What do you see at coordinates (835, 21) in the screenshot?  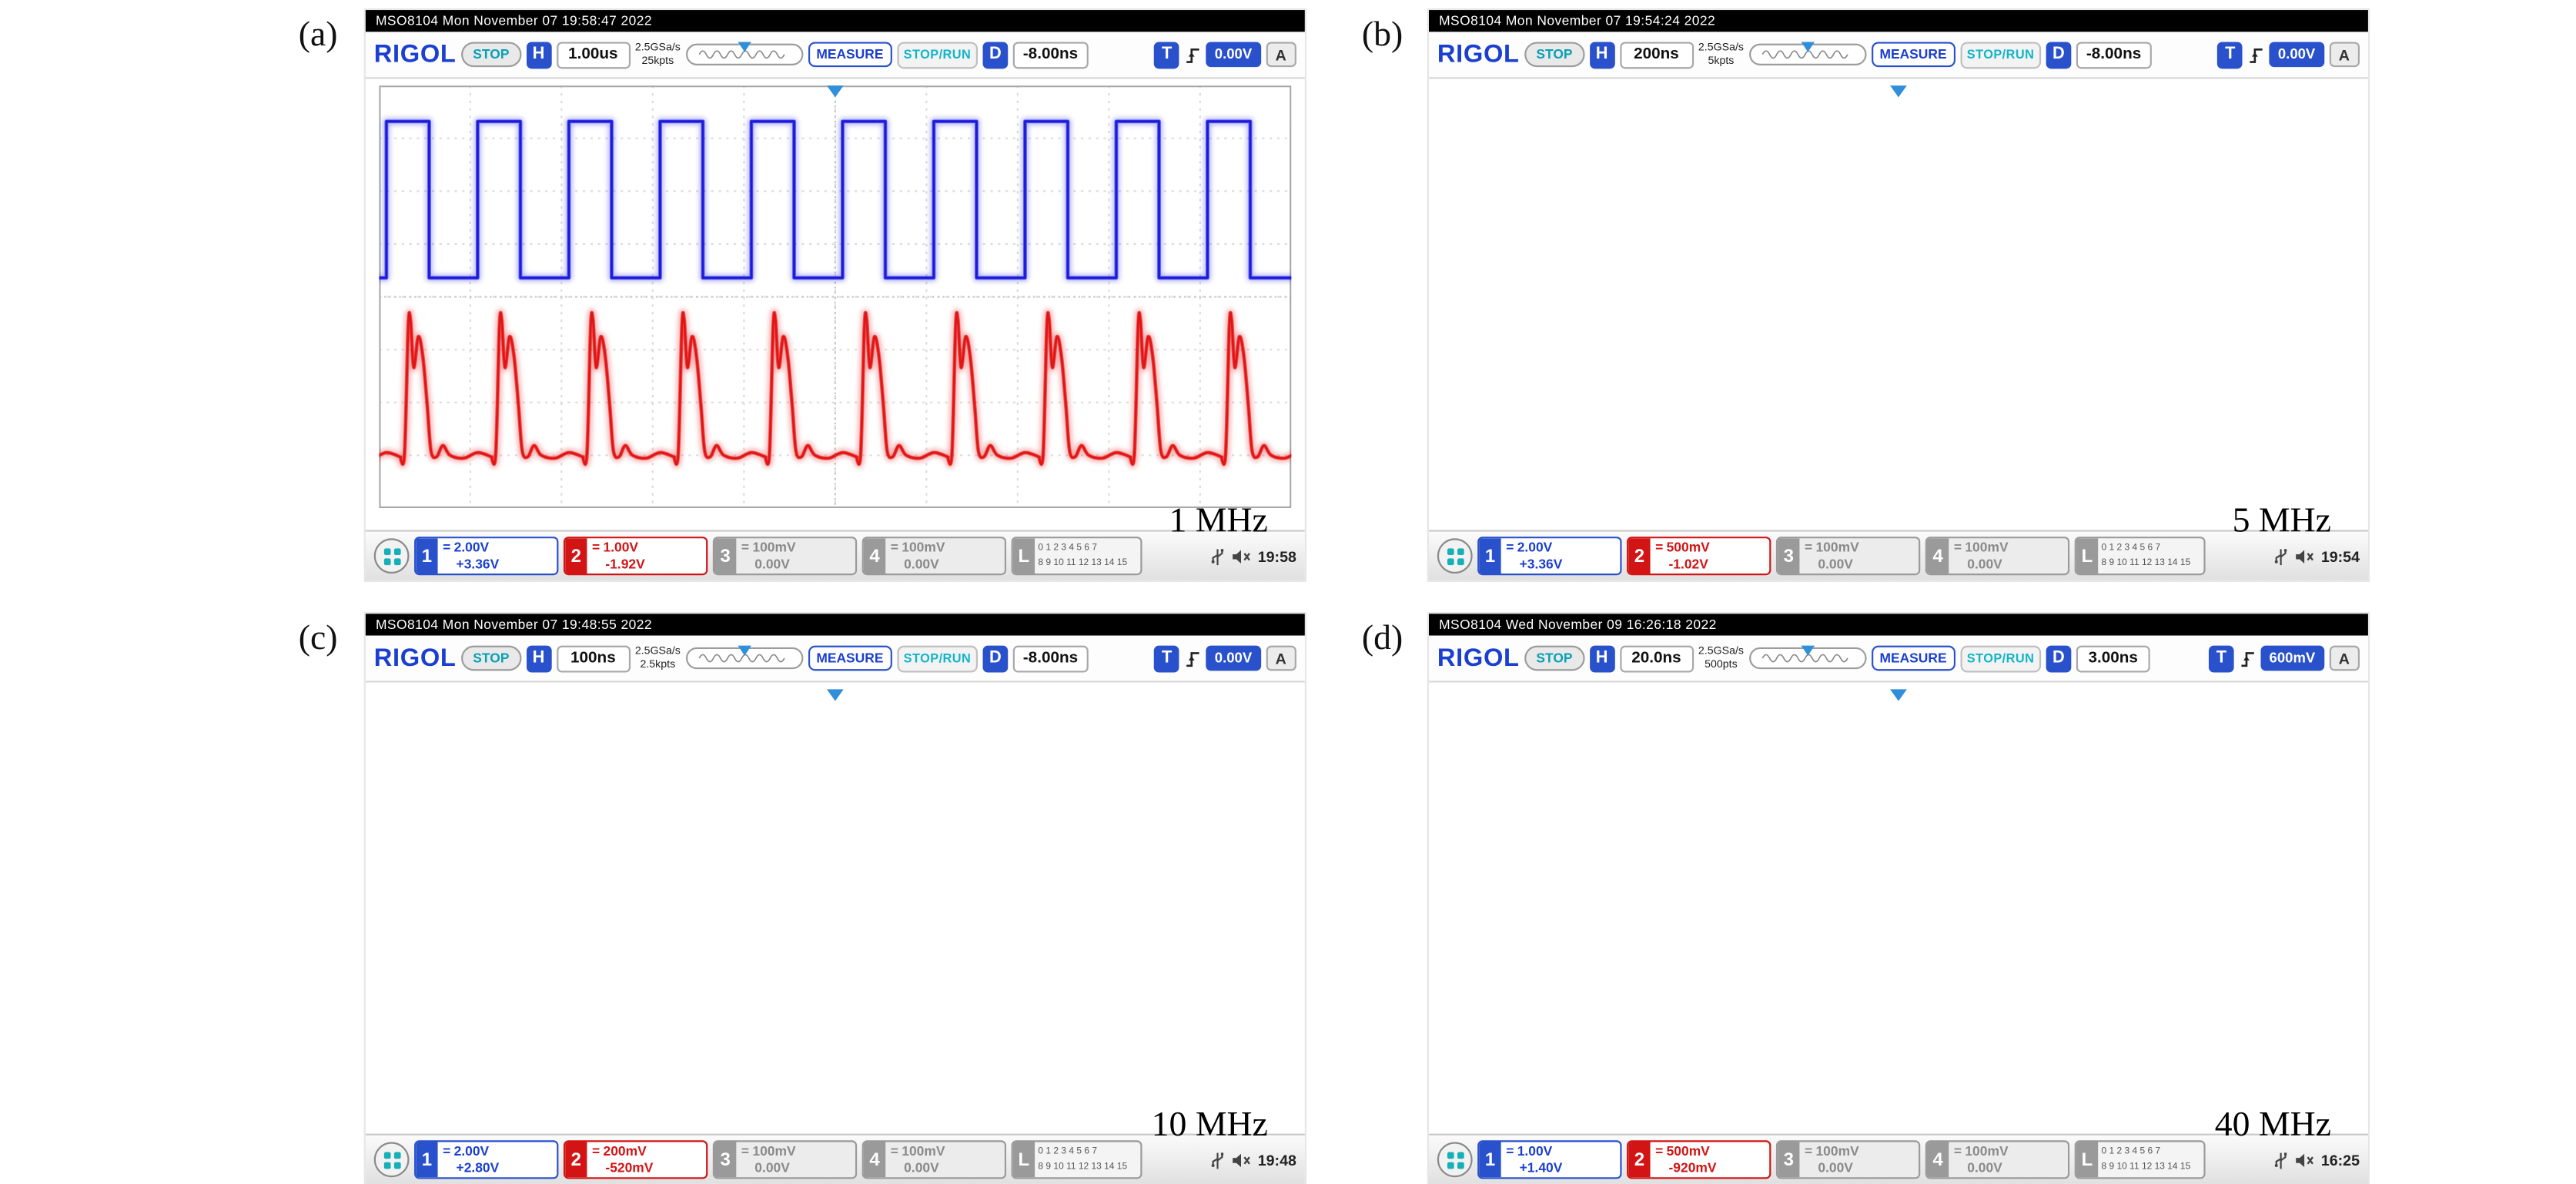 I see `scope-titlebar: MSO8104 Mon November 07 19:58:47 2022` at bounding box center [835, 21].